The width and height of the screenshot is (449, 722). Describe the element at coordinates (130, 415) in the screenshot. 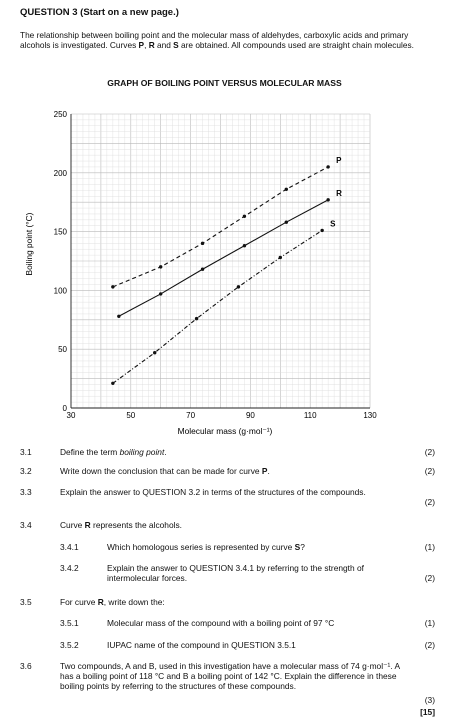

I see `x-tick-label: 50` at that location.